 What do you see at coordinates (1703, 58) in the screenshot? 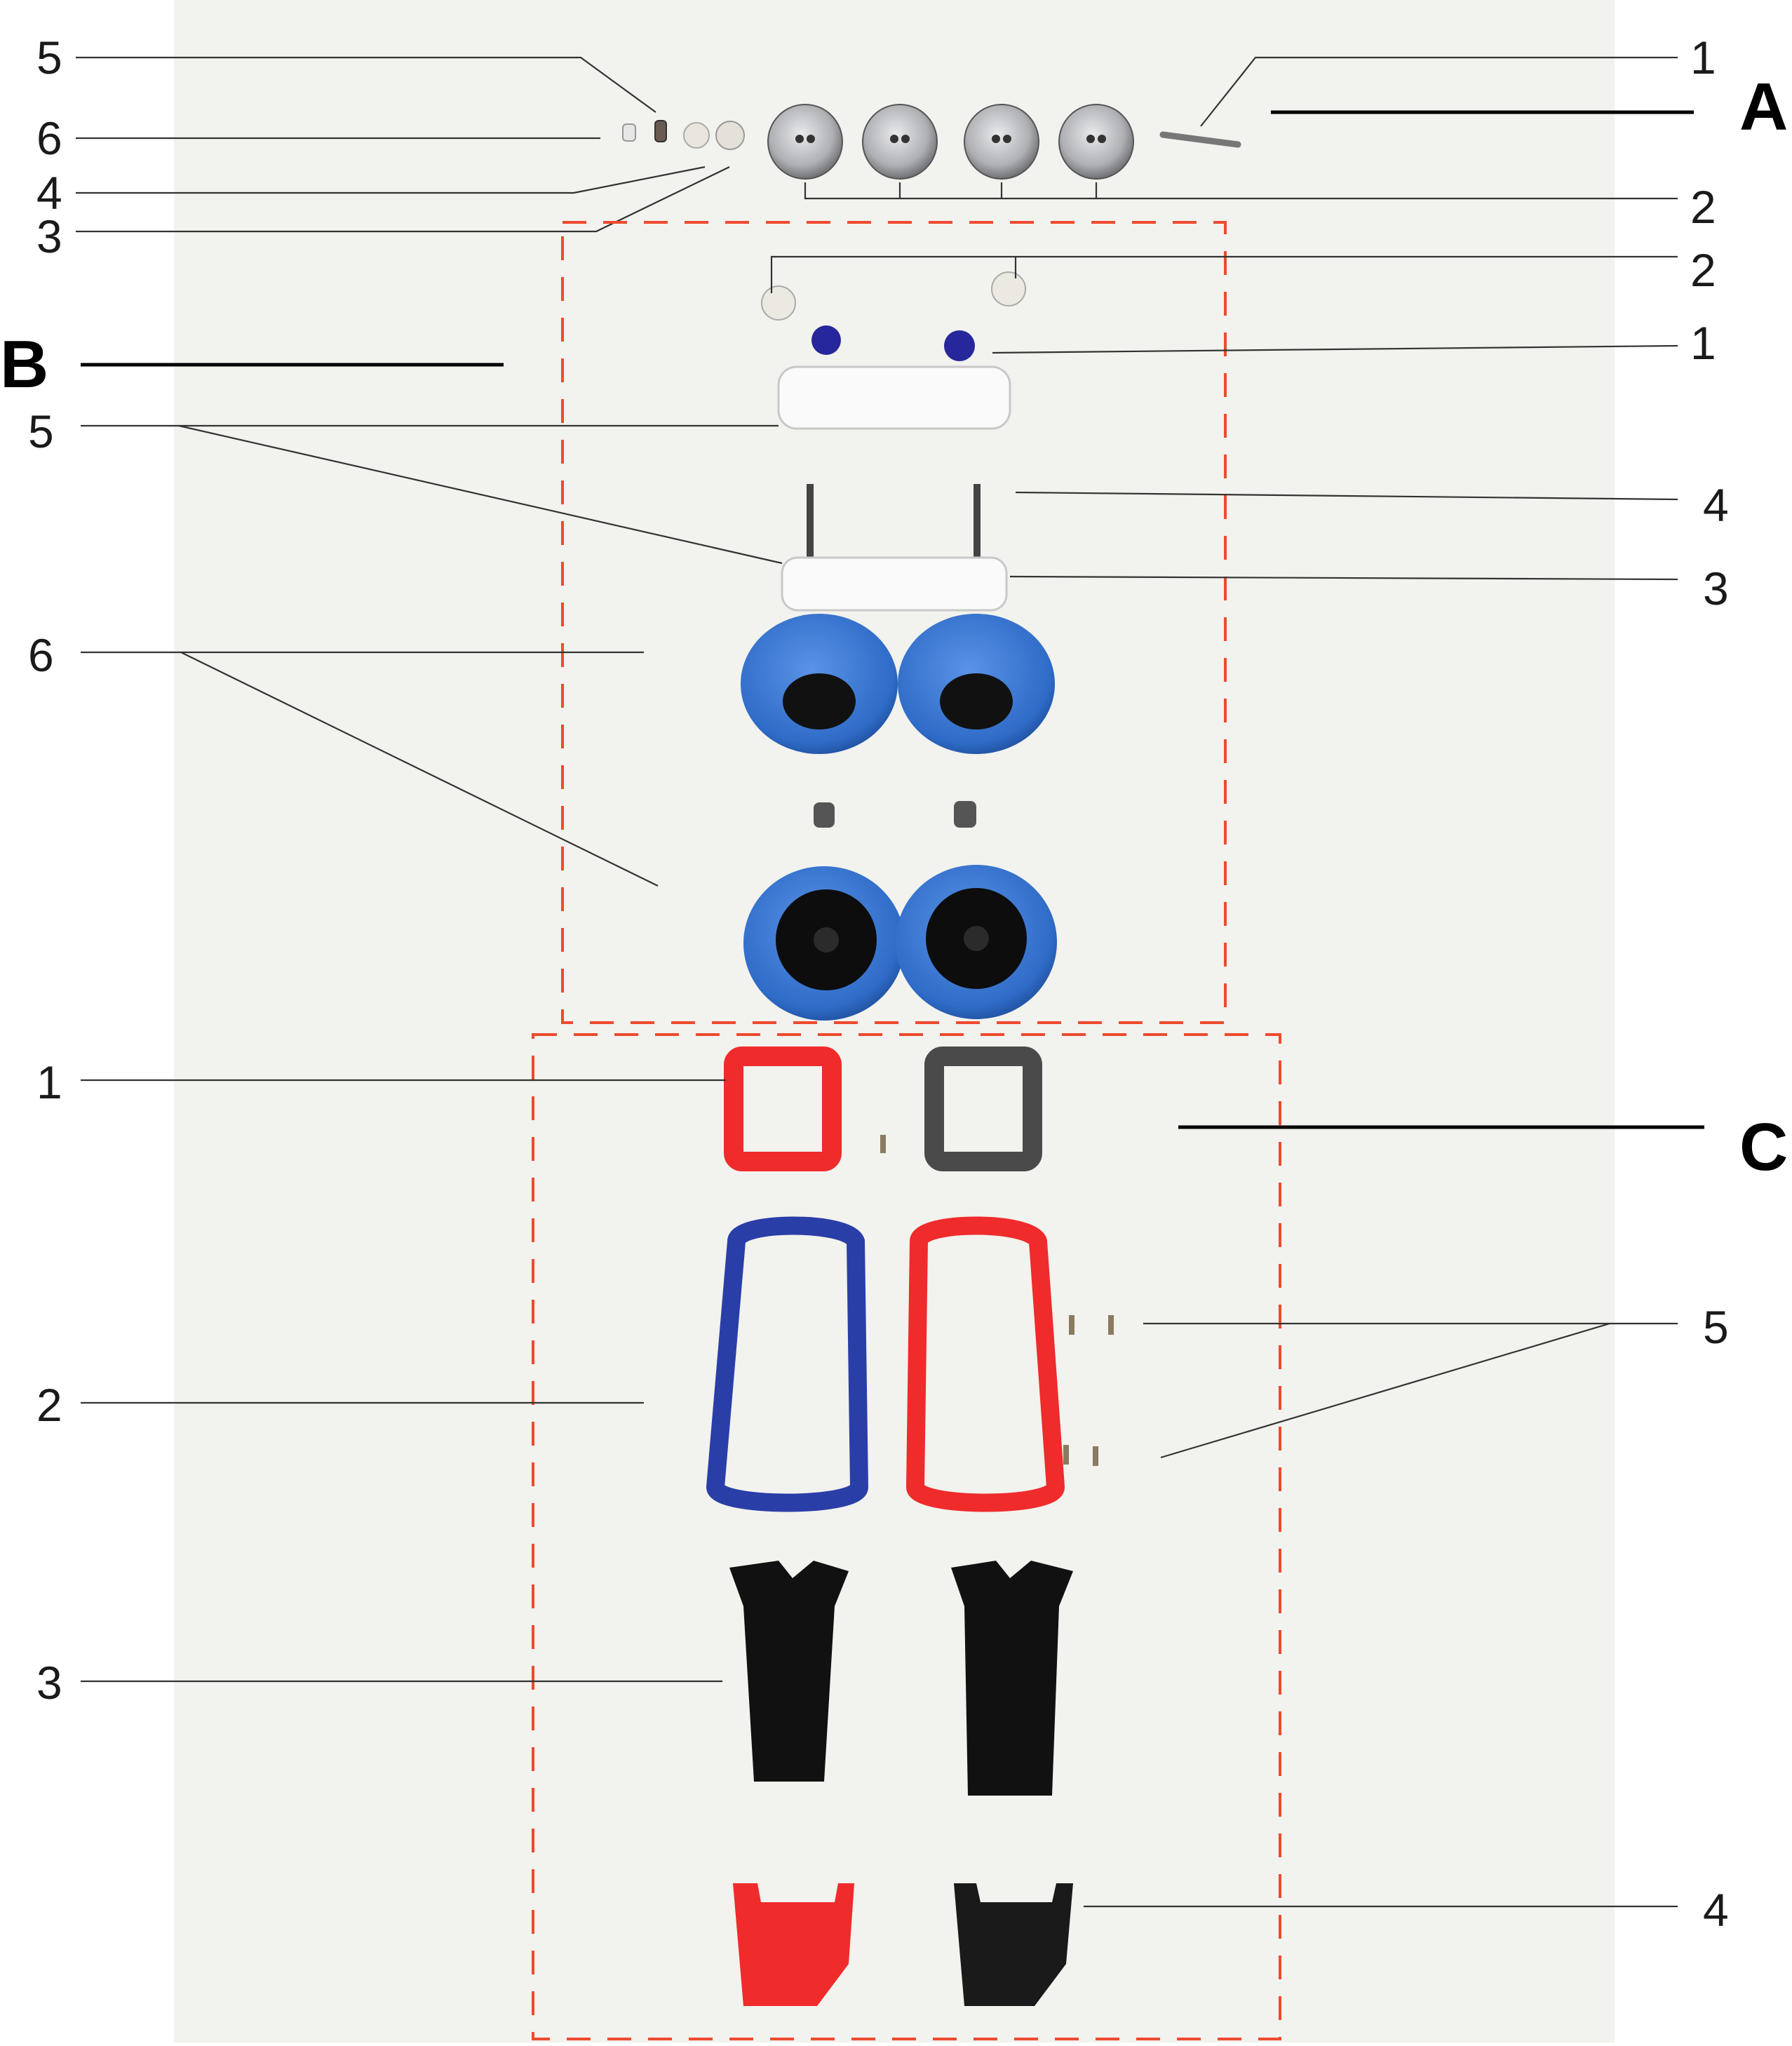
I see `callout-a-1: 1` at bounding box center [1703, 58].